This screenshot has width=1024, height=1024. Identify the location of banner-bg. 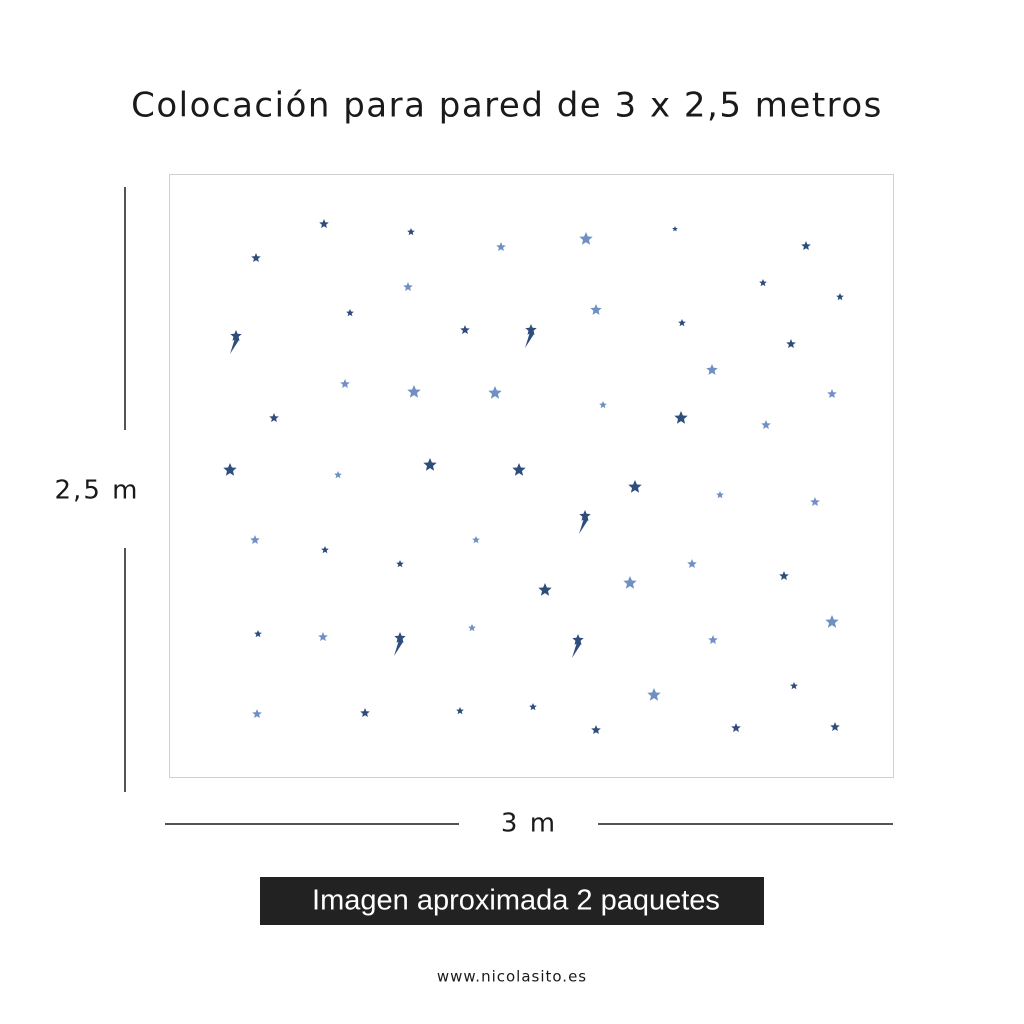
(512, 901).